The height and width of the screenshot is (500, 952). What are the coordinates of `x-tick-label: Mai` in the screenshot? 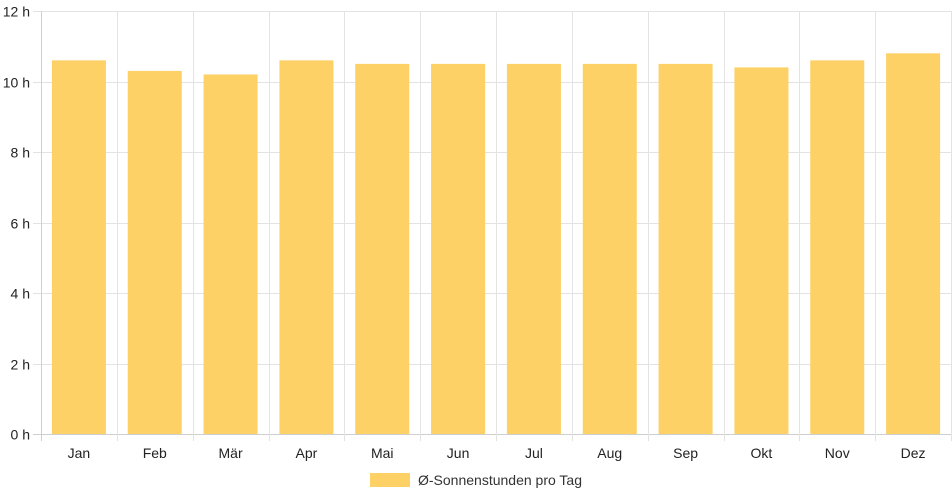 It's located at (382, 453).